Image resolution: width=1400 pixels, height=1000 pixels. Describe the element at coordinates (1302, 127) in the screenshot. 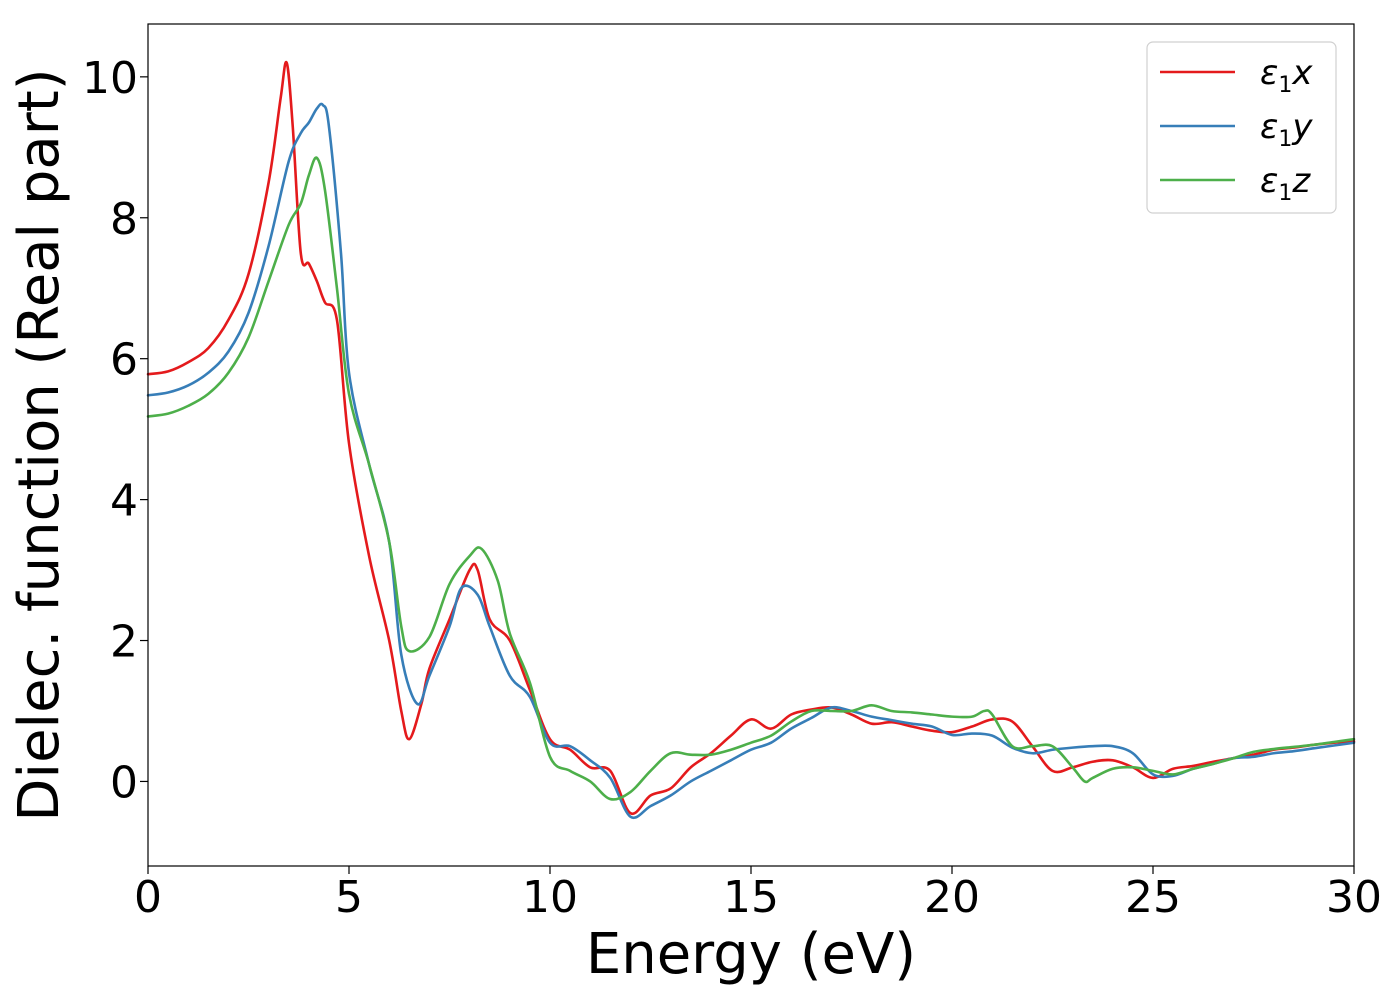

I see `legend-suffix: y` at that location.